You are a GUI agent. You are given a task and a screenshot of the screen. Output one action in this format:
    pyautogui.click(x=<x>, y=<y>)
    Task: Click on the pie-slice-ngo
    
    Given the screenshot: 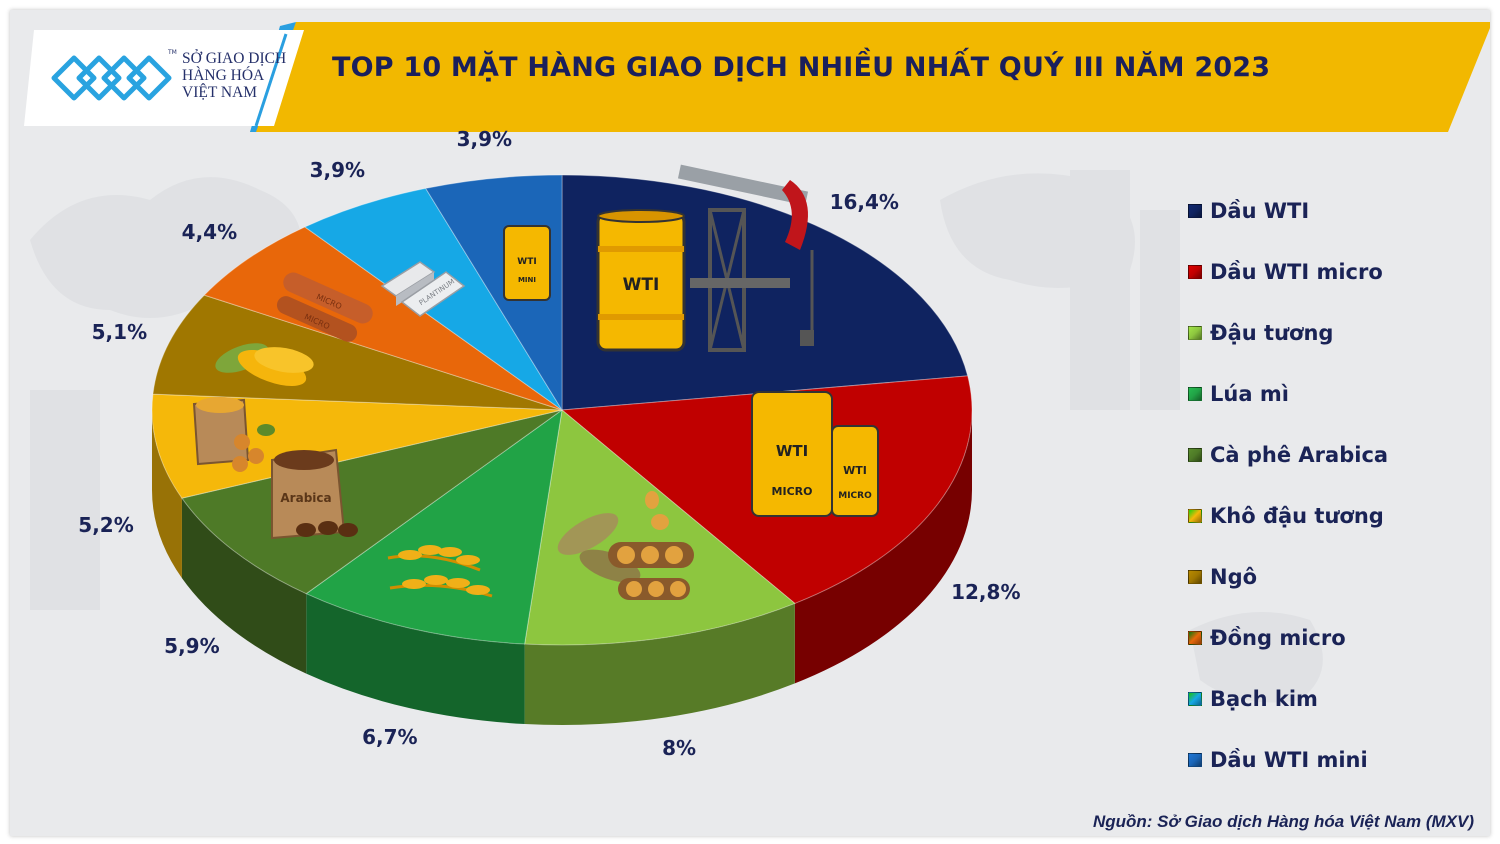 What is the action you would take?
    pyautogui.click(x=357, y=352)
    